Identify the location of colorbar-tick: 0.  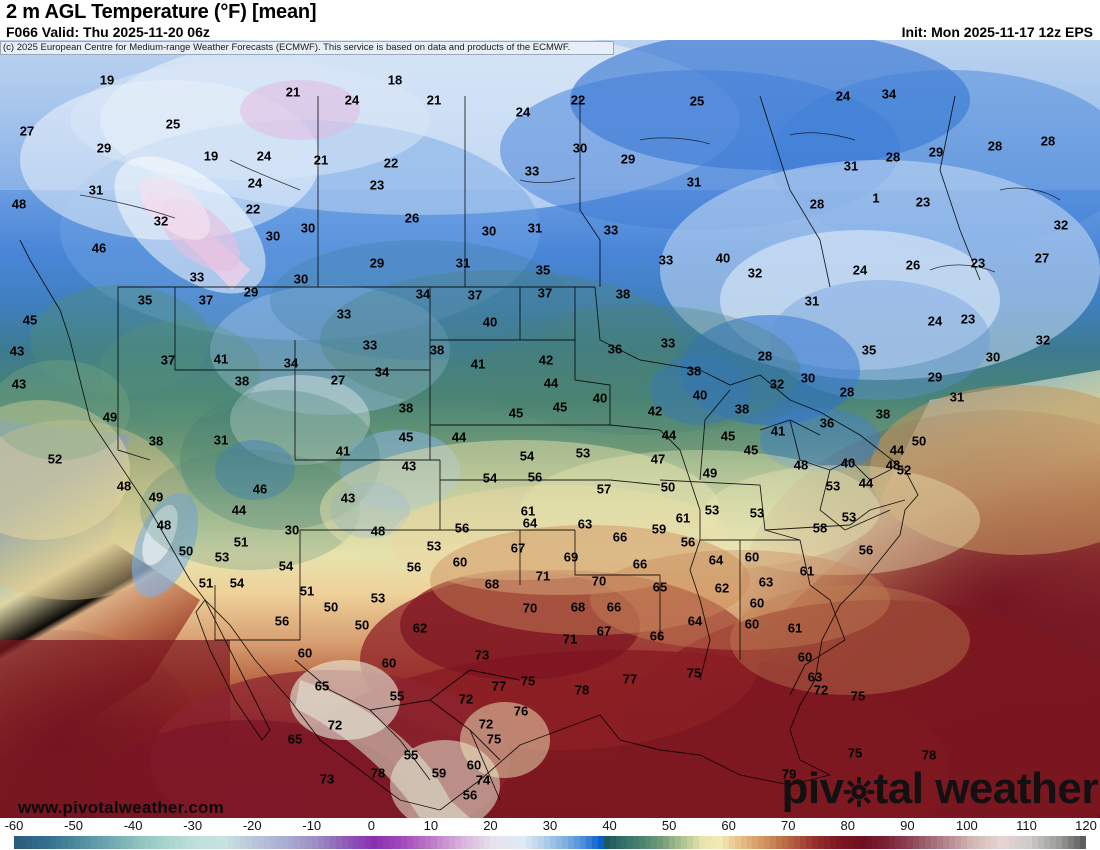
(371, 825).